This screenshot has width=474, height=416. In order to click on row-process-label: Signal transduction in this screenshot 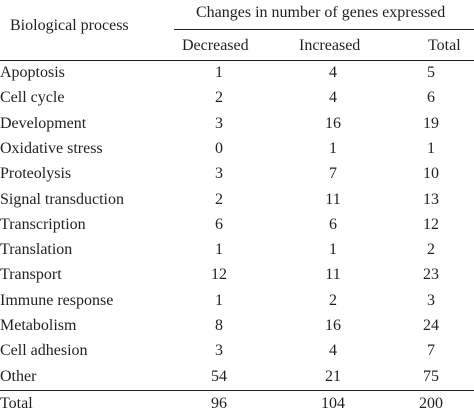, I will do `click(62, 199)`.